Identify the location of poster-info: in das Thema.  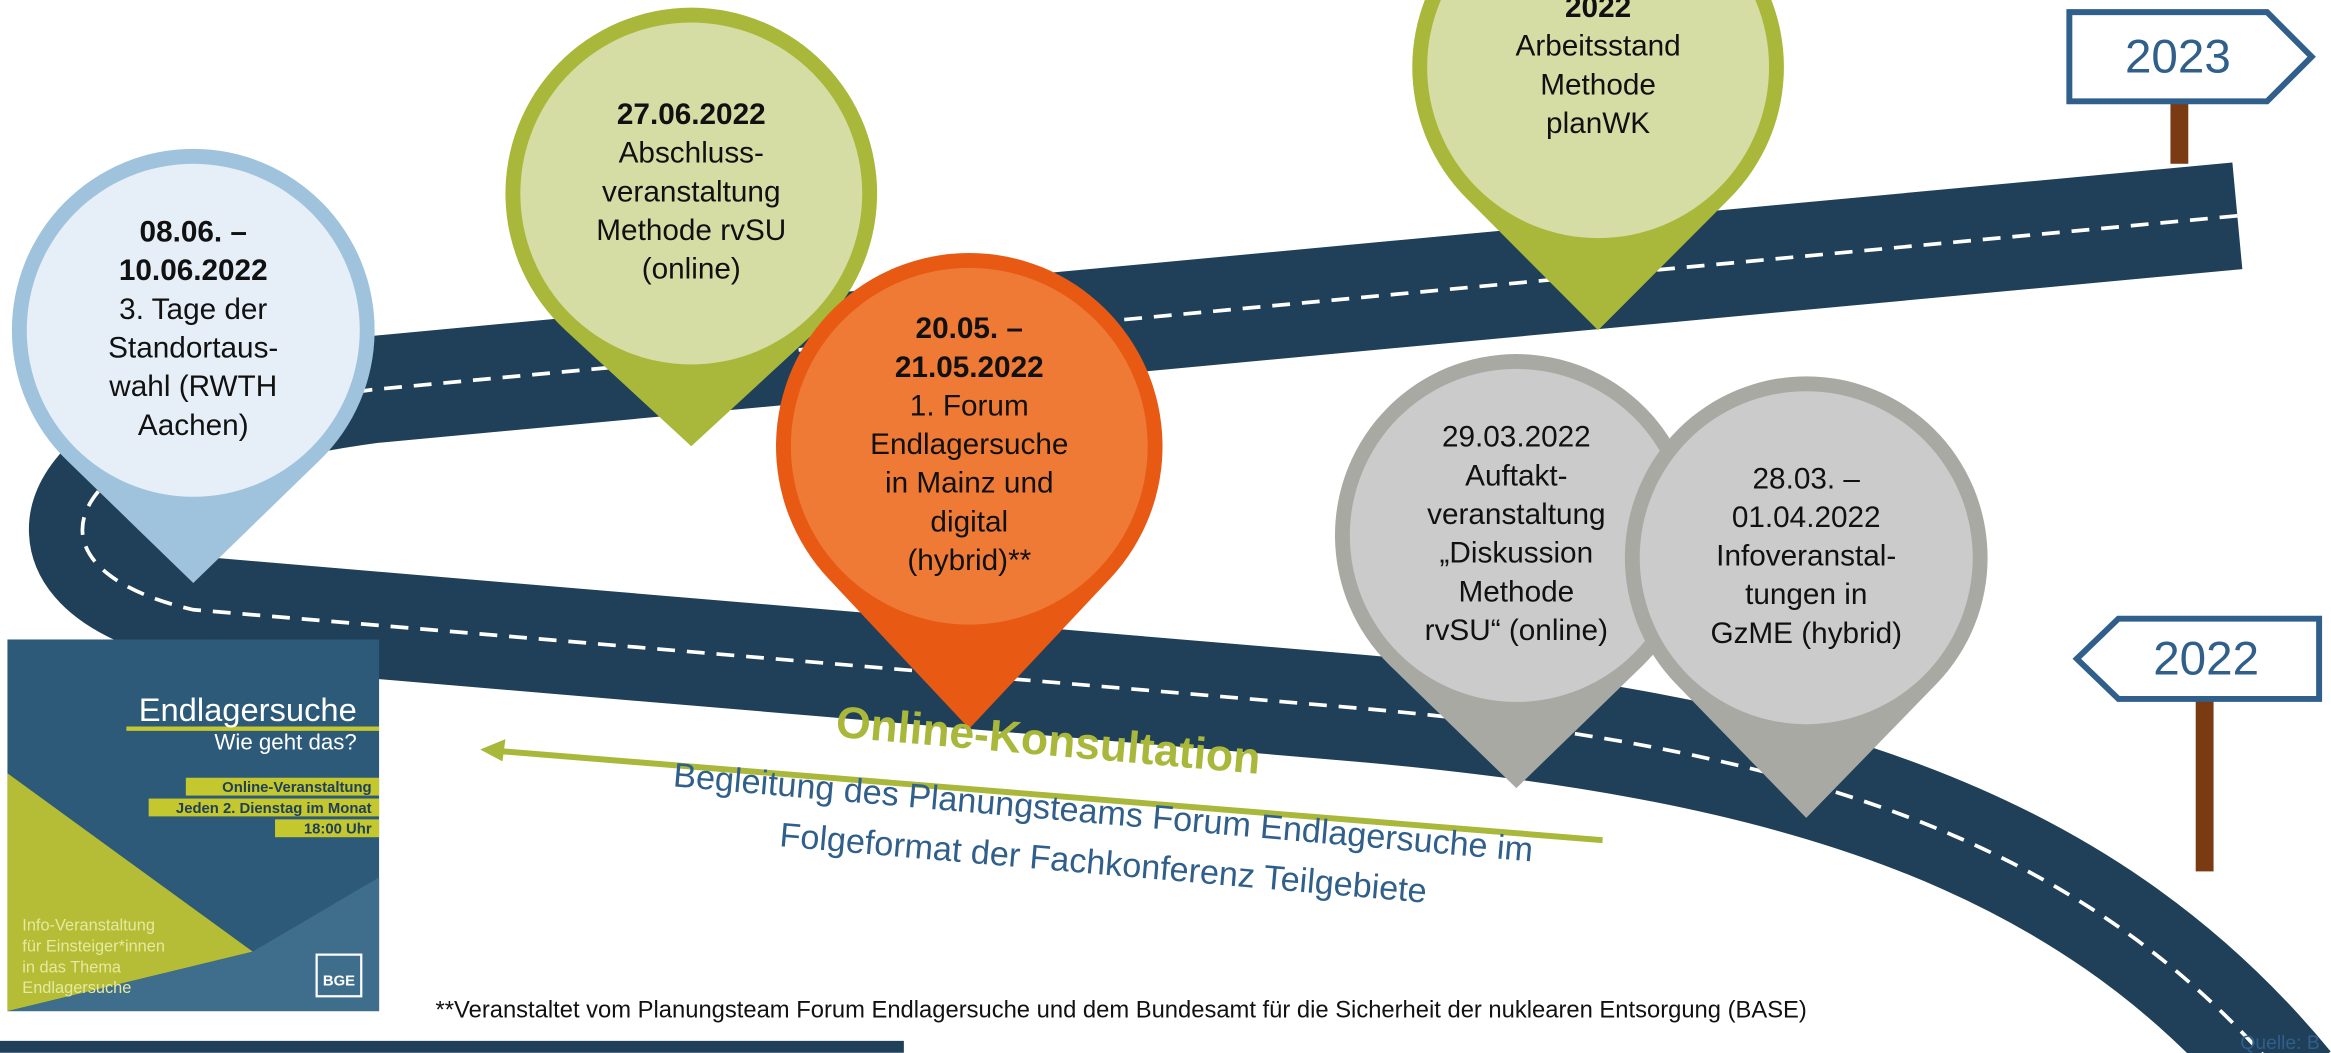
(72, 967).